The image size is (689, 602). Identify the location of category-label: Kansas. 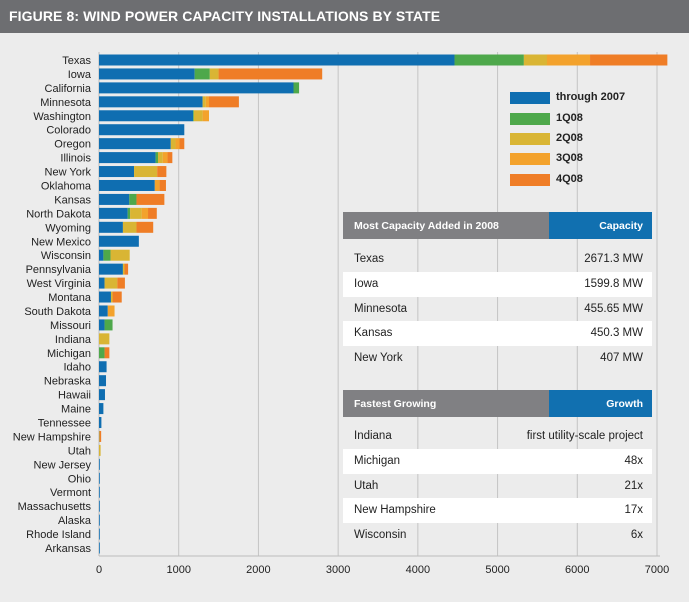
(72, 200).